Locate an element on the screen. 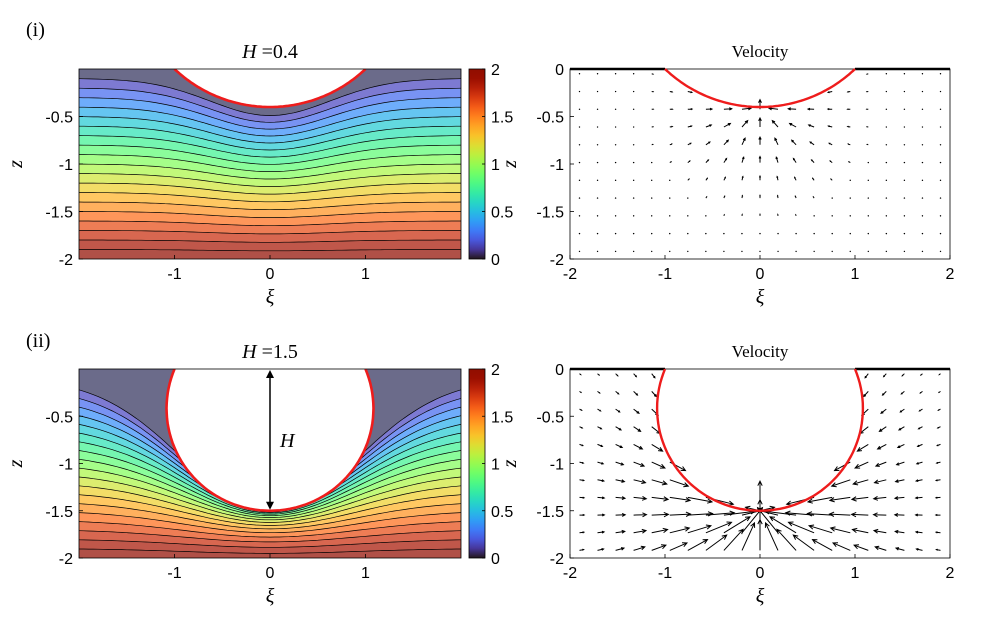 Image resolution: width=987 pixels, height=619 pixels. x-tick-label: 0 is located at coordinates (270, 573).